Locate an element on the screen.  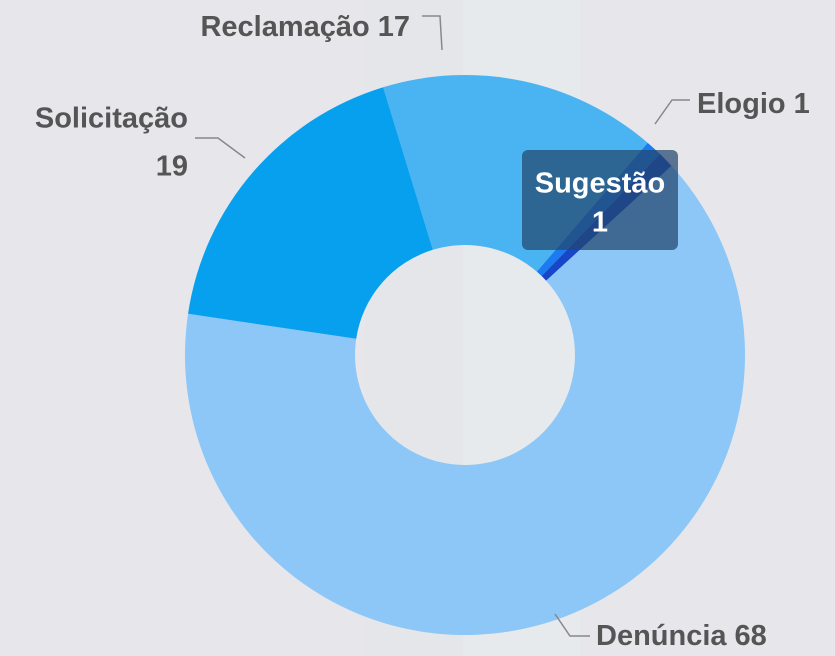
label: Reclamação 17 is located at coordinates (305, 27).